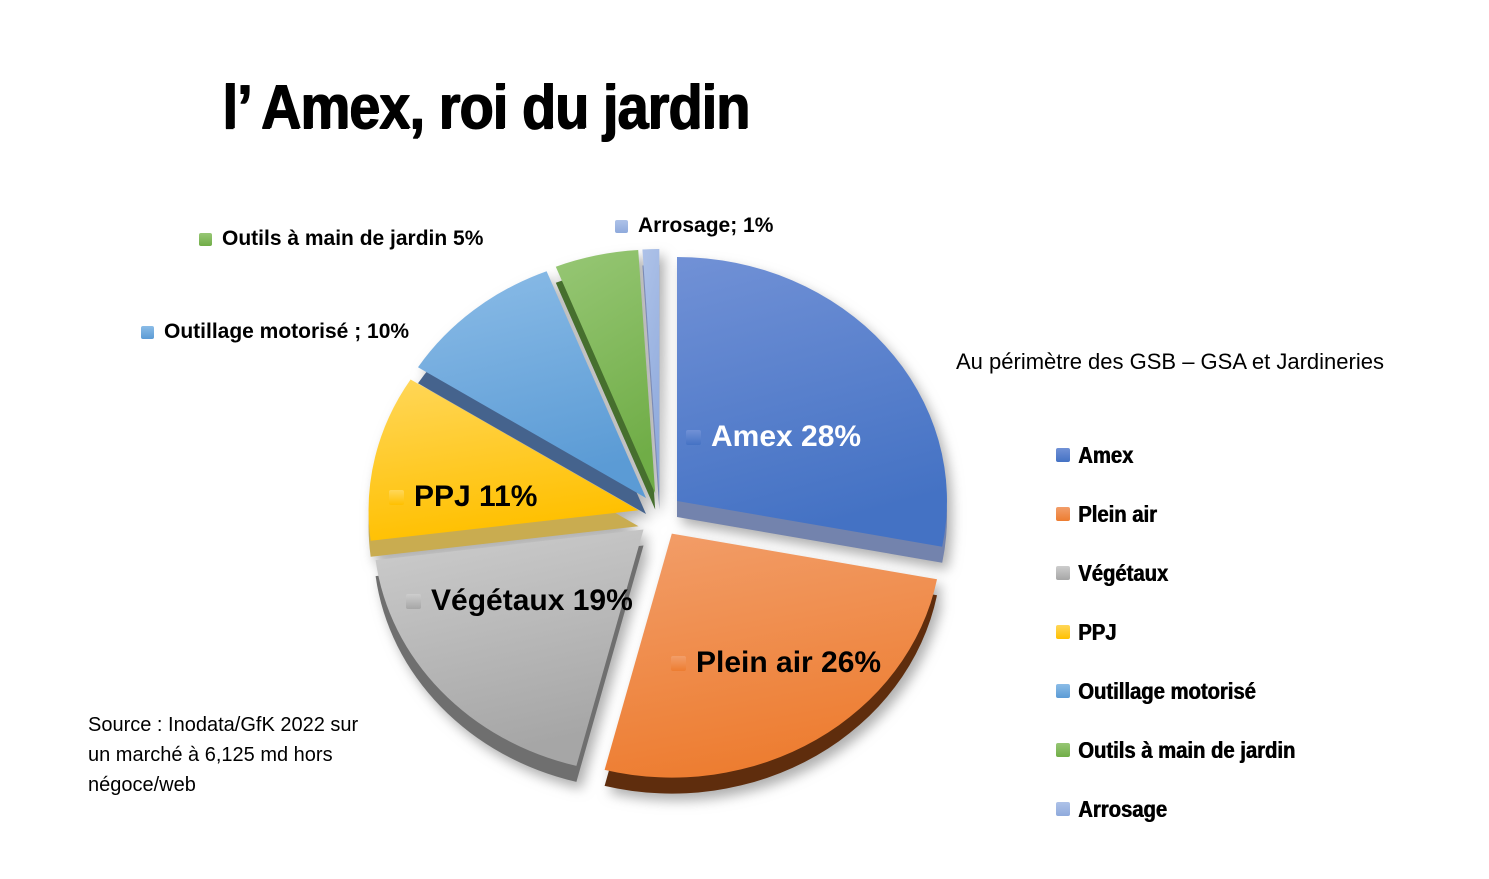 The height and width of the screenshot is (879, 1489). I want to click on legend-item: Amex, so click(1190, 455).